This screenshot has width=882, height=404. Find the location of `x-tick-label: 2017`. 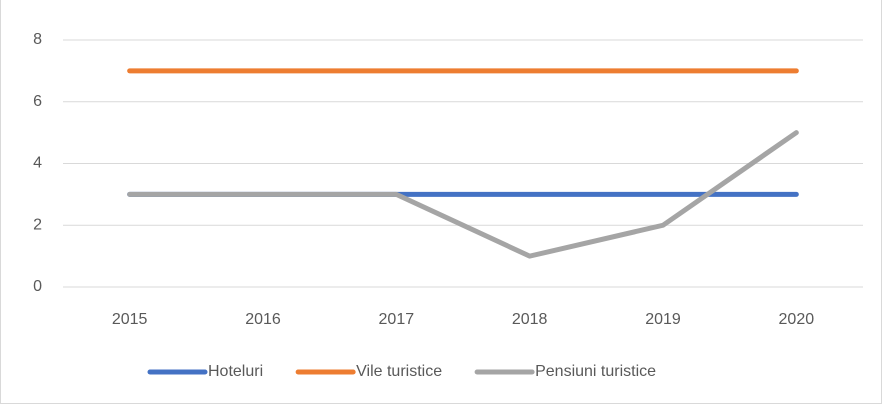

x-tick-label: 2017 is located at coordinates (397, 319).